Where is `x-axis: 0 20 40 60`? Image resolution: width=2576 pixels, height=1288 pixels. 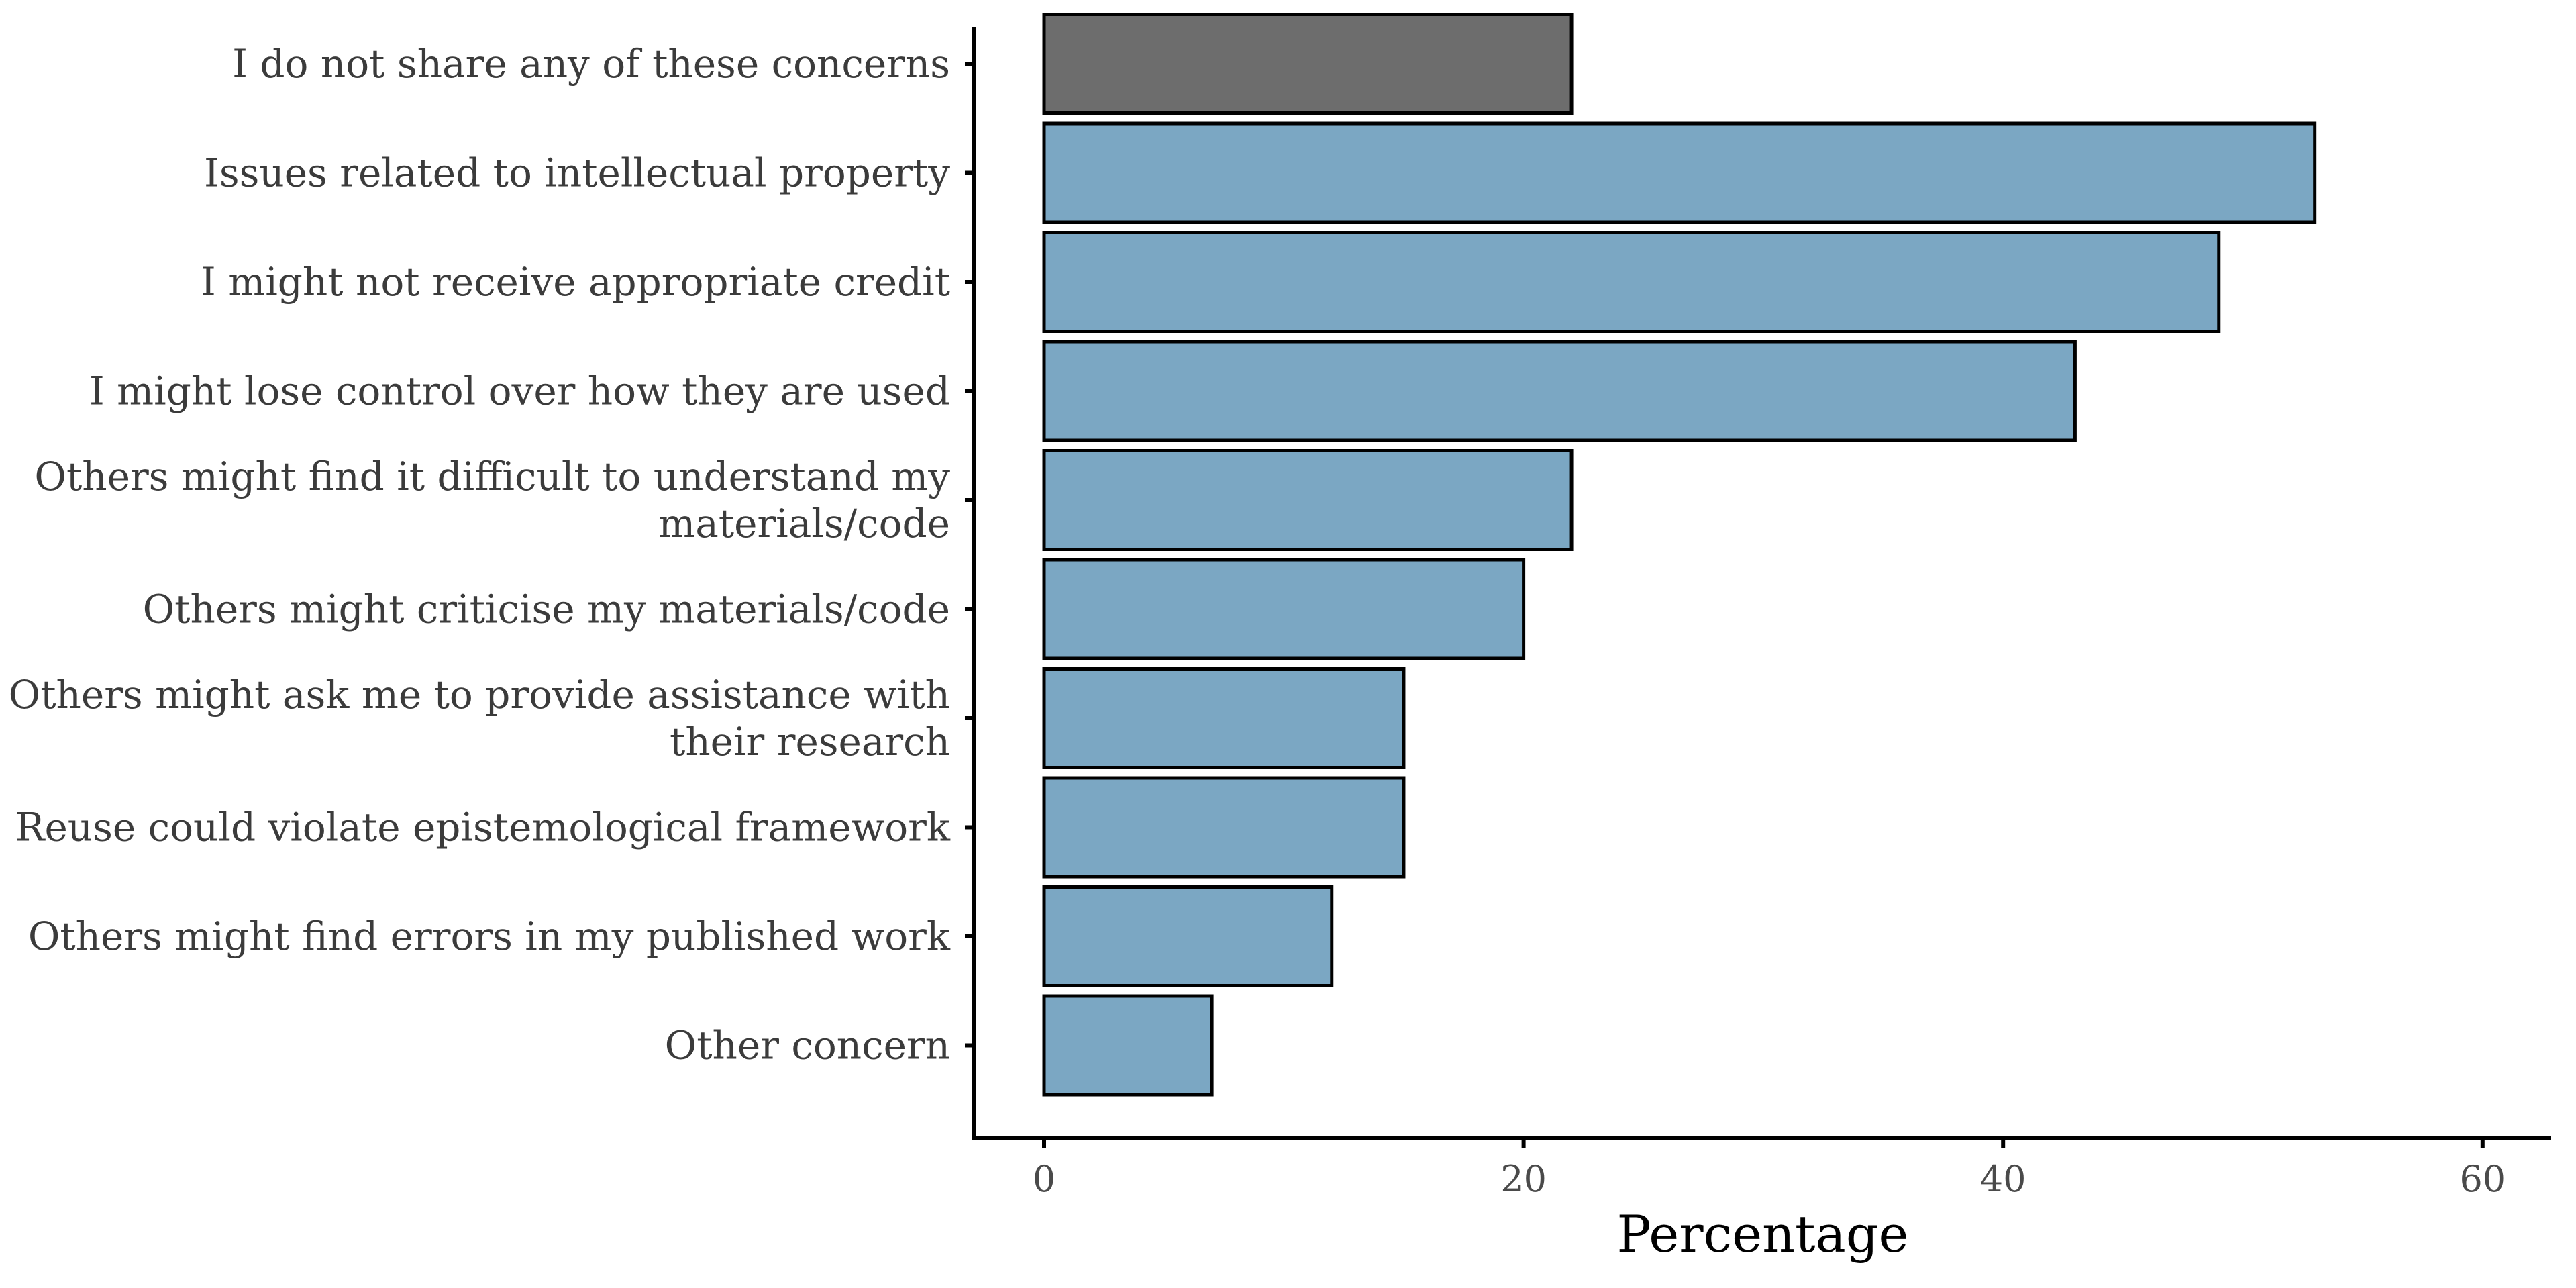 x-axis: 0 20 40 60 is located at coordinates (1761, 1168).